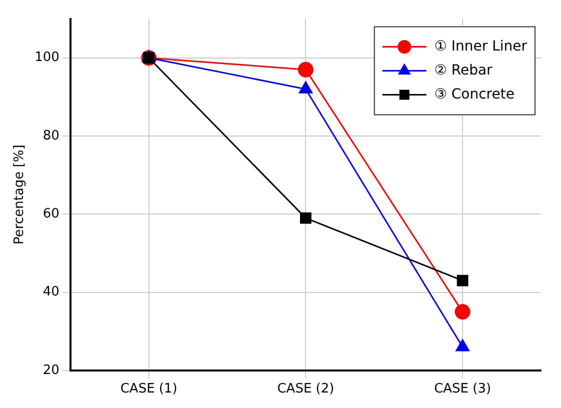 Image resolution: width=561 pixels, height=408 pixels. Describe the element at coordinates (47, 58) in the screenshot. I see `y-tick-label: 100` at that location.